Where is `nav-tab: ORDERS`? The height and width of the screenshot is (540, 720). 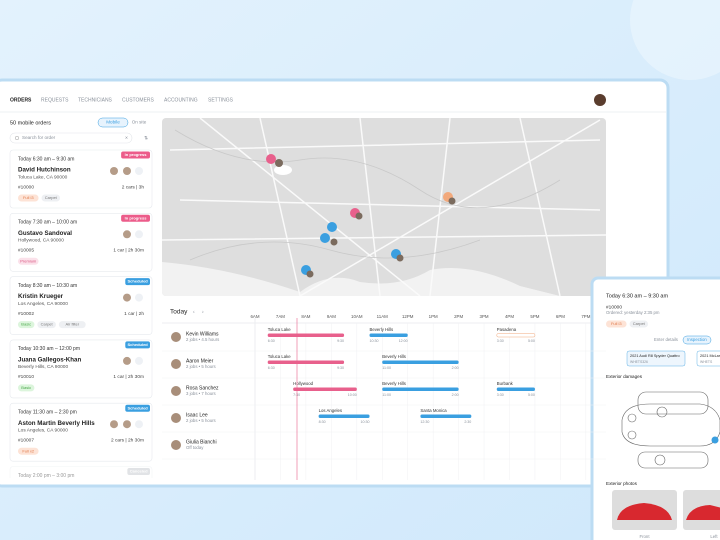 nav-tab: ORDERS is located at coordinates (21, 100).